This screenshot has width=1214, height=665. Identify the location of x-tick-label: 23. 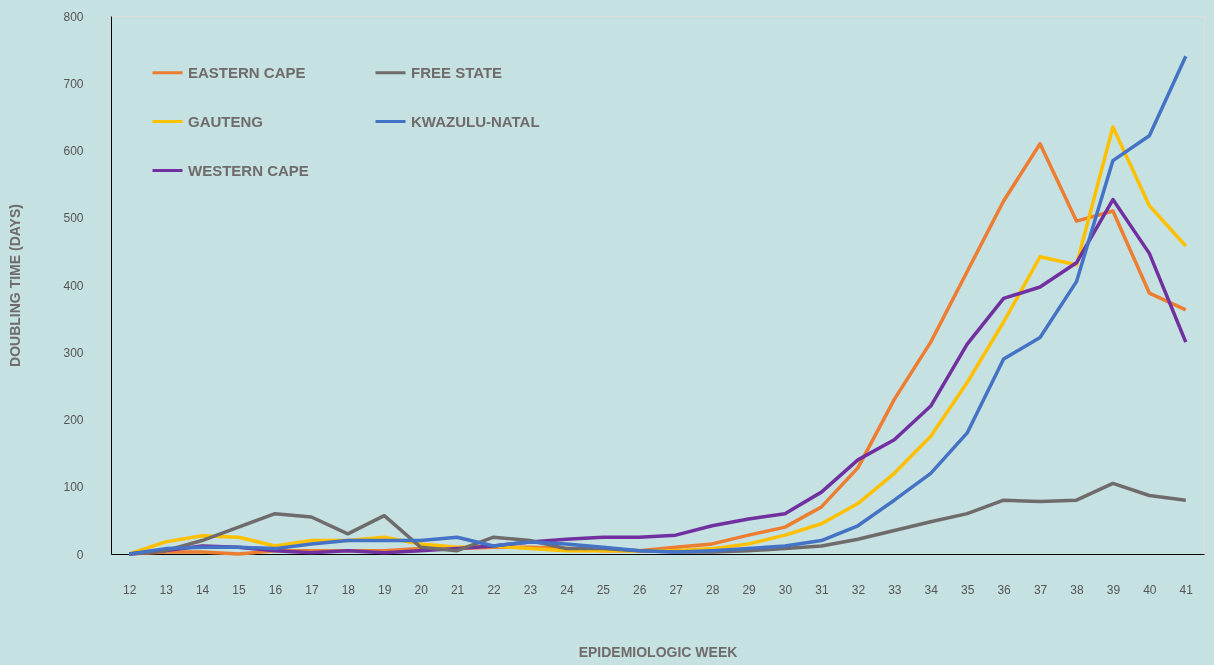
(530, 589).